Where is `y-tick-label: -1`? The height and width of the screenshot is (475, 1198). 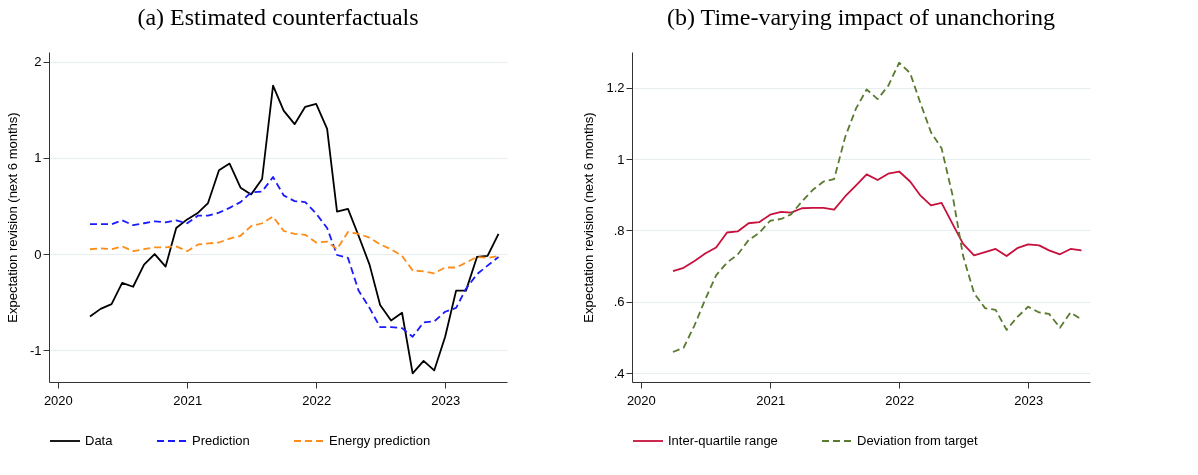 y-tick-label: -1 is located at coordinates (35, 350).